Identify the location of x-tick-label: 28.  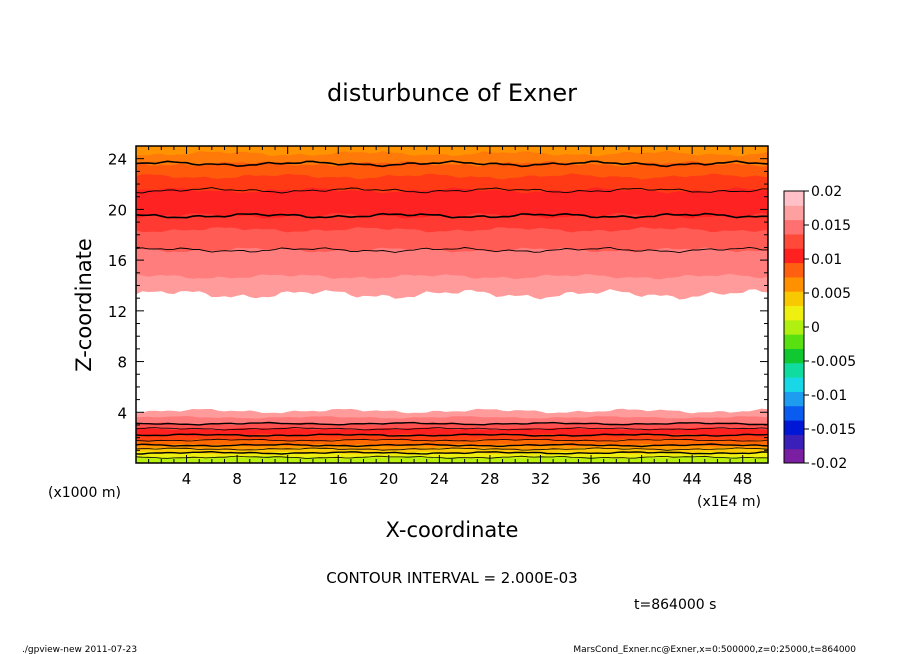
(489, 479).